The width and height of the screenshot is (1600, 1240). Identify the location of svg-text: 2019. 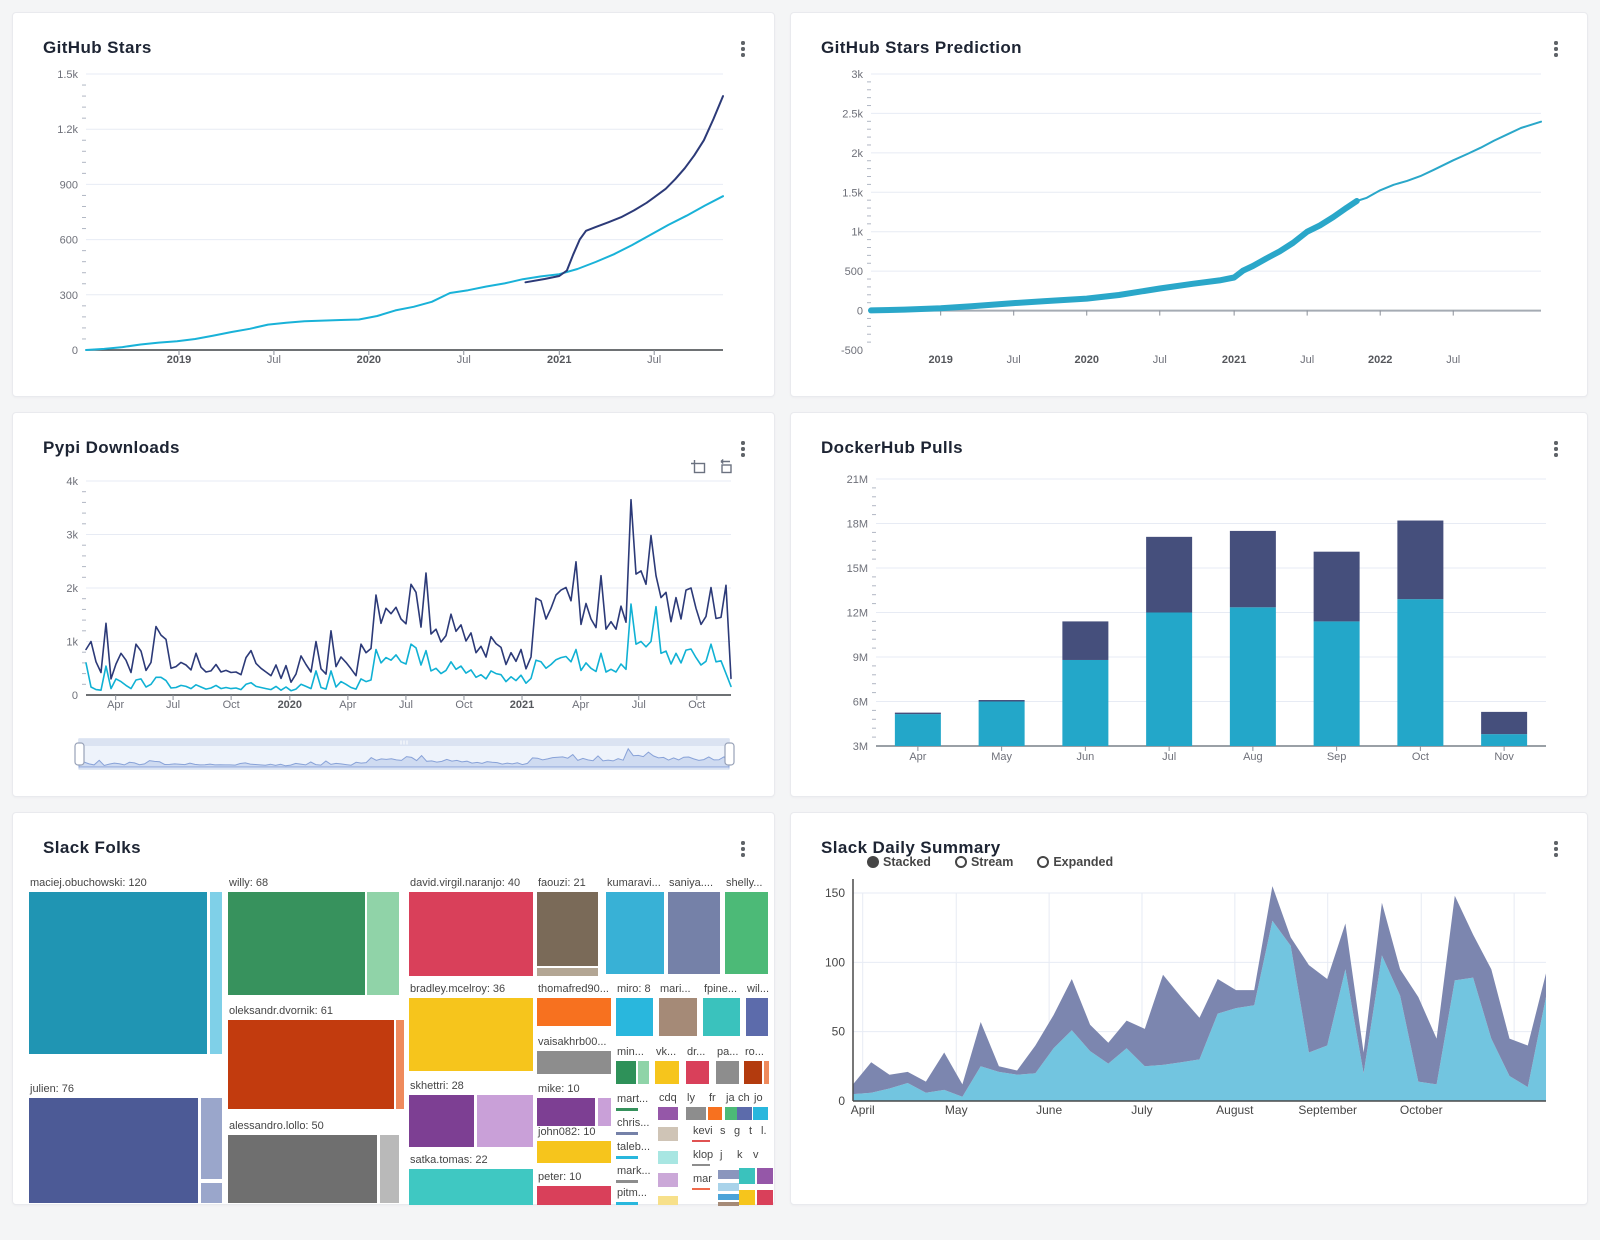
(940, 360).